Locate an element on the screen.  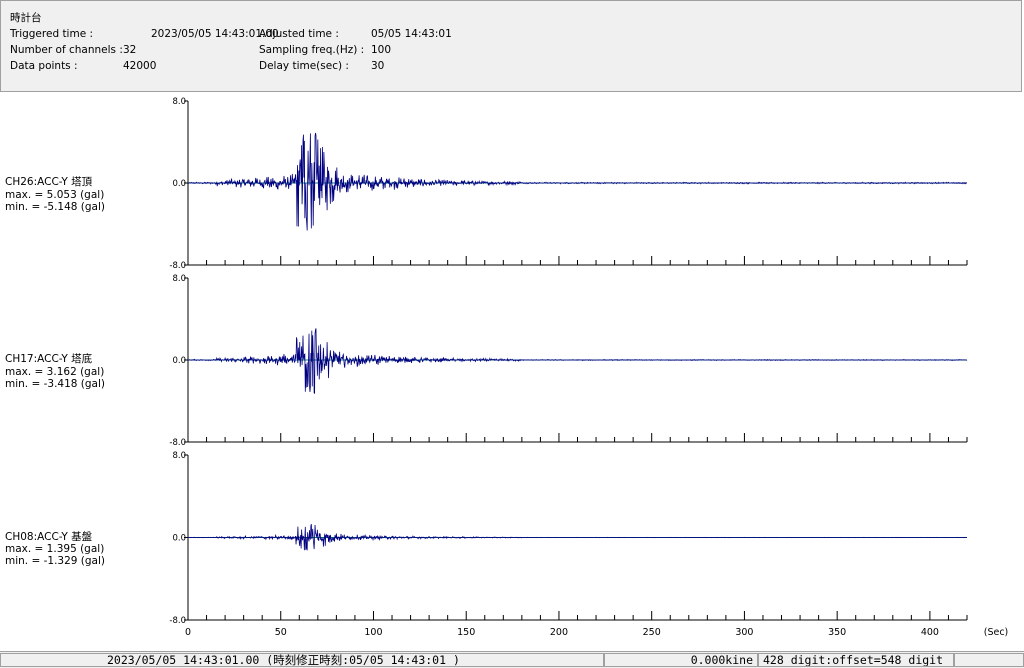
panel-1-y-tick-label-0: 8.0 is located at coordinates (179, 279).